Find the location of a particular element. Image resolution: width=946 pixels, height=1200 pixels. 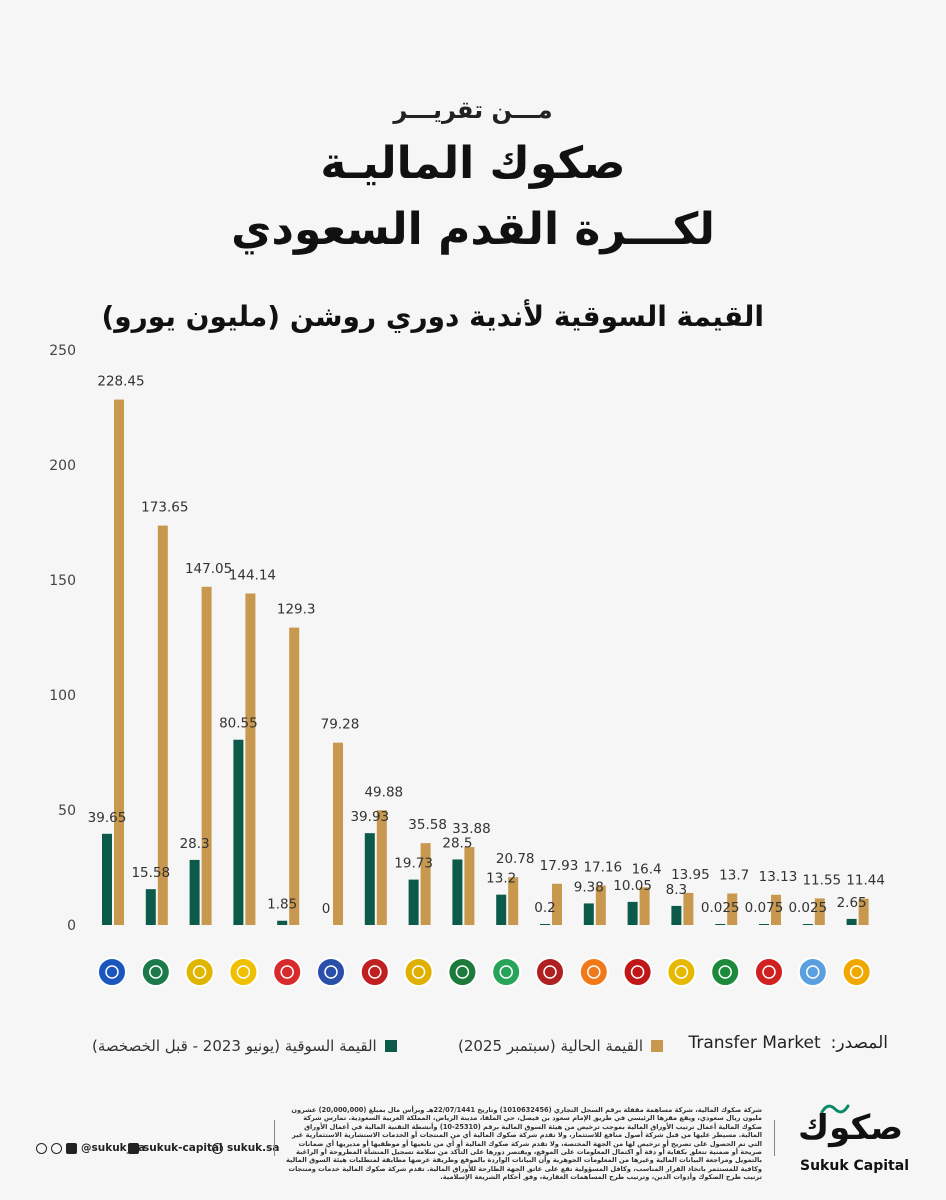

y-tick-label: 250 is located at coordinates (62, 351).